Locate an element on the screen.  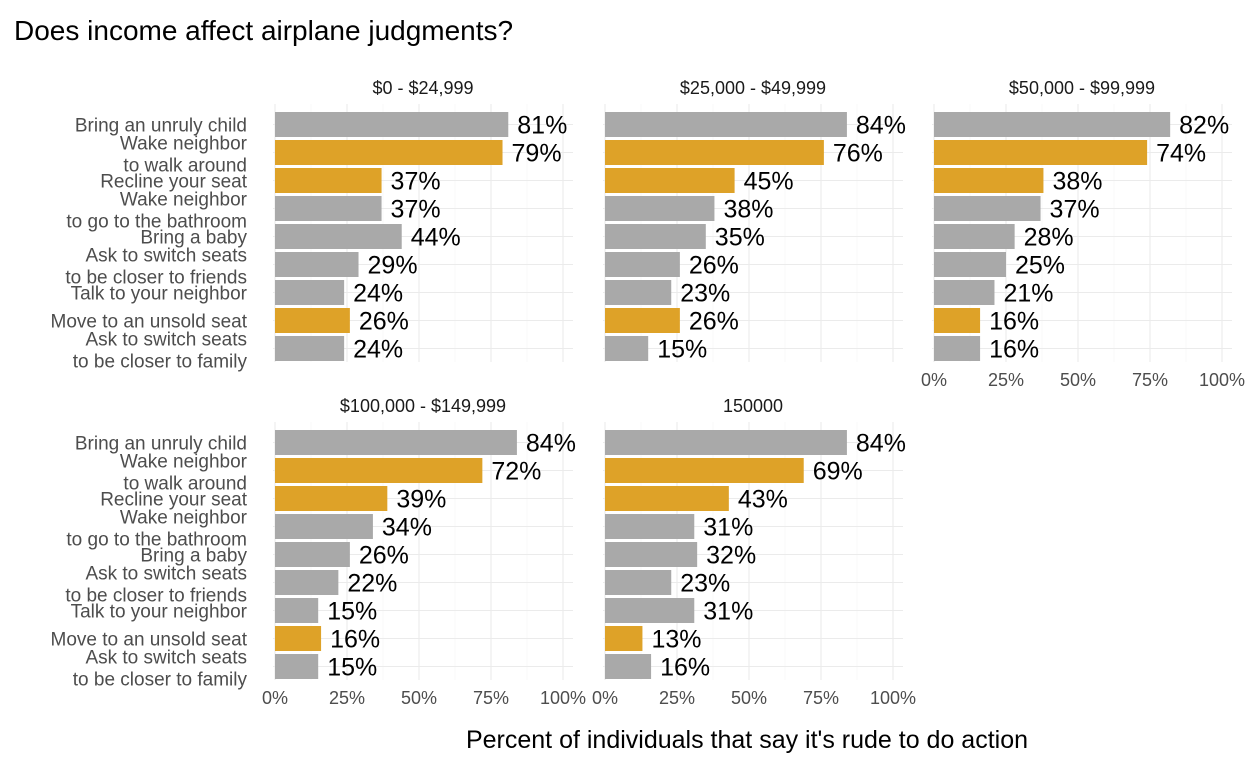
facet-title: $50,000 - $99,999 is located at coordinates (1082, 88).